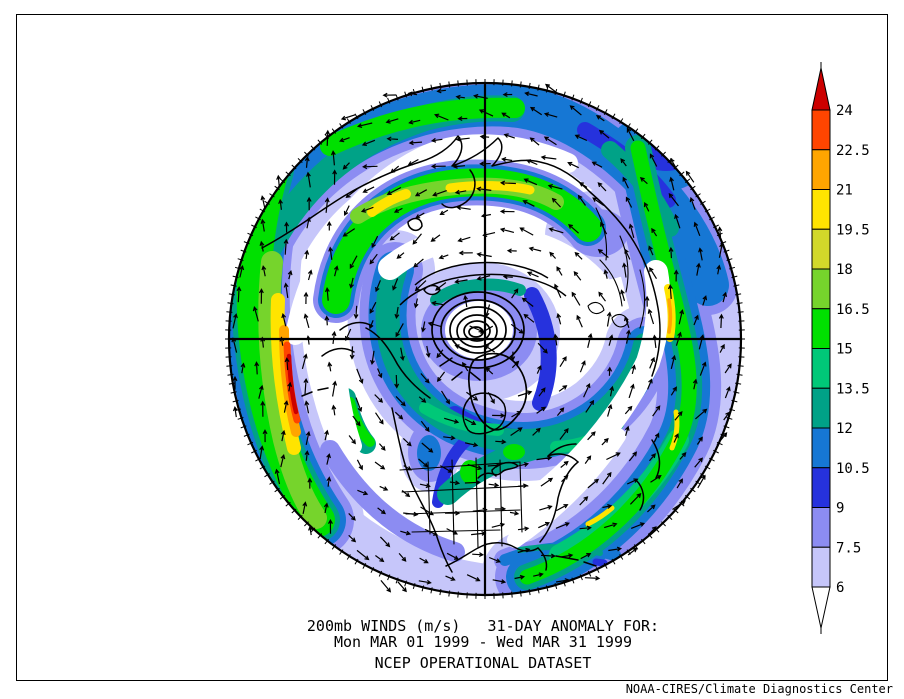 Image resolution: width=904 pixels, height=699 pixels. I want to click on svg-text: 21, so click(844, 191).